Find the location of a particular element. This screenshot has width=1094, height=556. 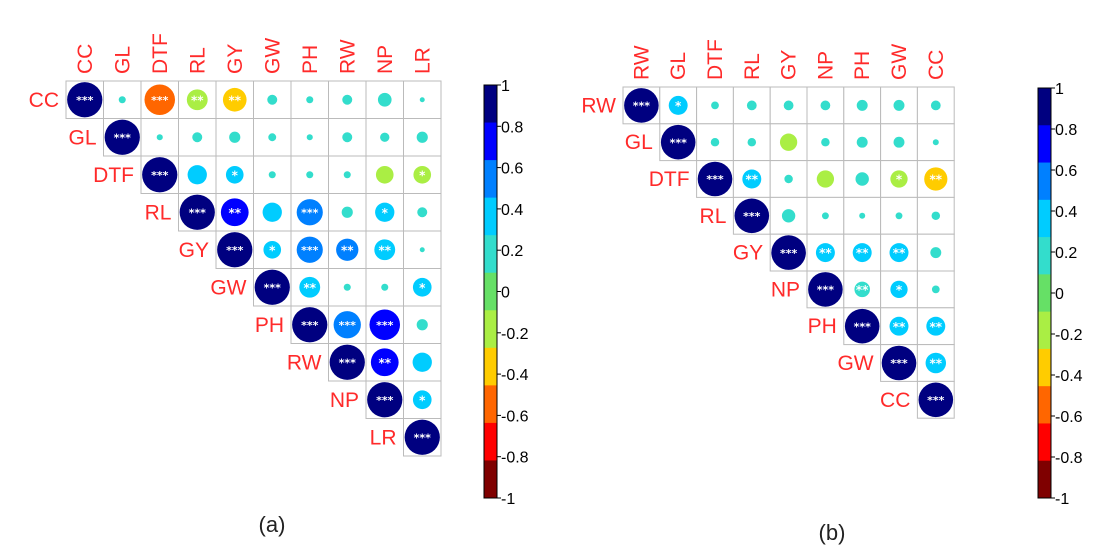

panel-0-colorbar-tick-label: 0.2 is located at coordinates (512, 251).